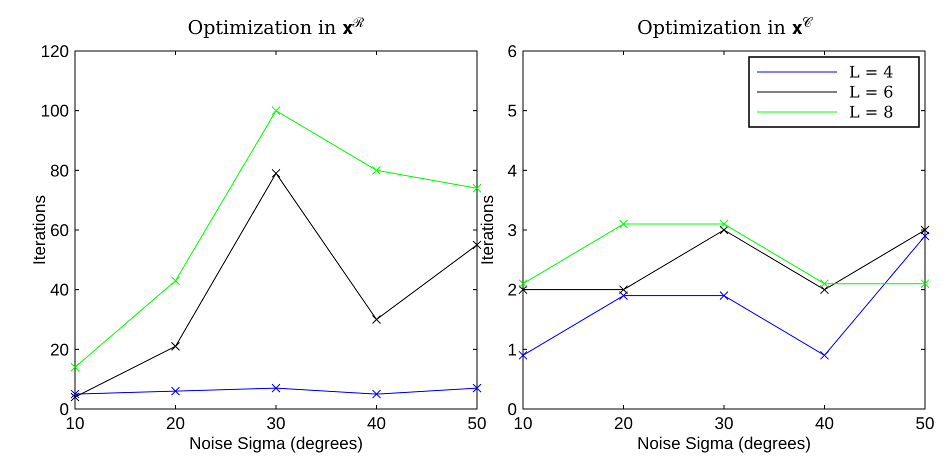 Image resolution: width=946 pixels, height=473 pixels. I want to click on y-tick-label: 3, so click(512, 230).